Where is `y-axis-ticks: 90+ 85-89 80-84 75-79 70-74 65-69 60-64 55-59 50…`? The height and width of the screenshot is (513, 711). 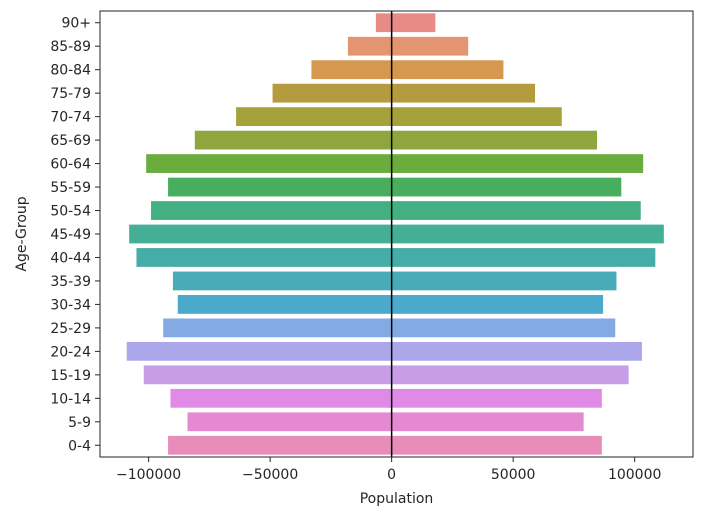
y-axis-ticks: 90+ 85-89 80-84 75-79 70-74 65-69 60-64 55-59 50… is located at coordinates (75, 235).